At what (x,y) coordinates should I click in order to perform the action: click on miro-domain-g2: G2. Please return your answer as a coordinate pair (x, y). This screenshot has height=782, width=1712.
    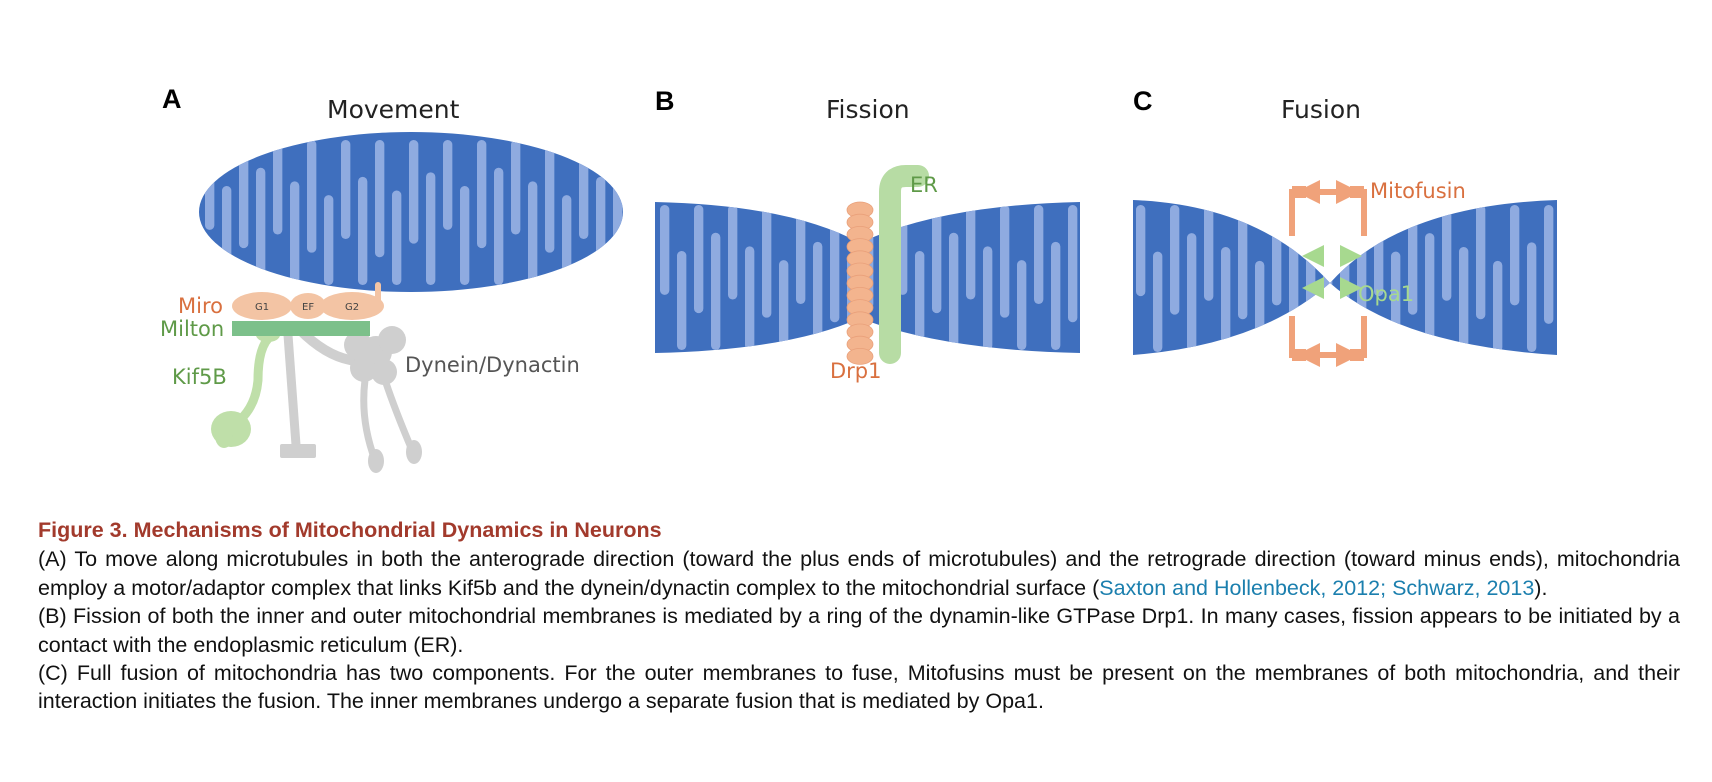
    Looking at the image, I should click on (352, 307).